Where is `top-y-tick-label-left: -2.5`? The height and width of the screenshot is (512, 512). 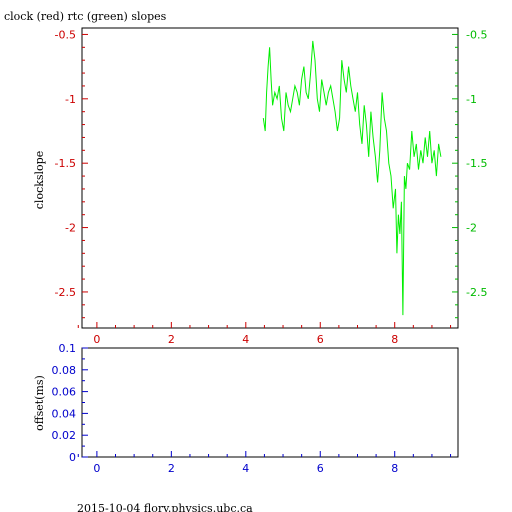
top-y-tick-label-left: -2.5 is located at coordinates (65, 292).